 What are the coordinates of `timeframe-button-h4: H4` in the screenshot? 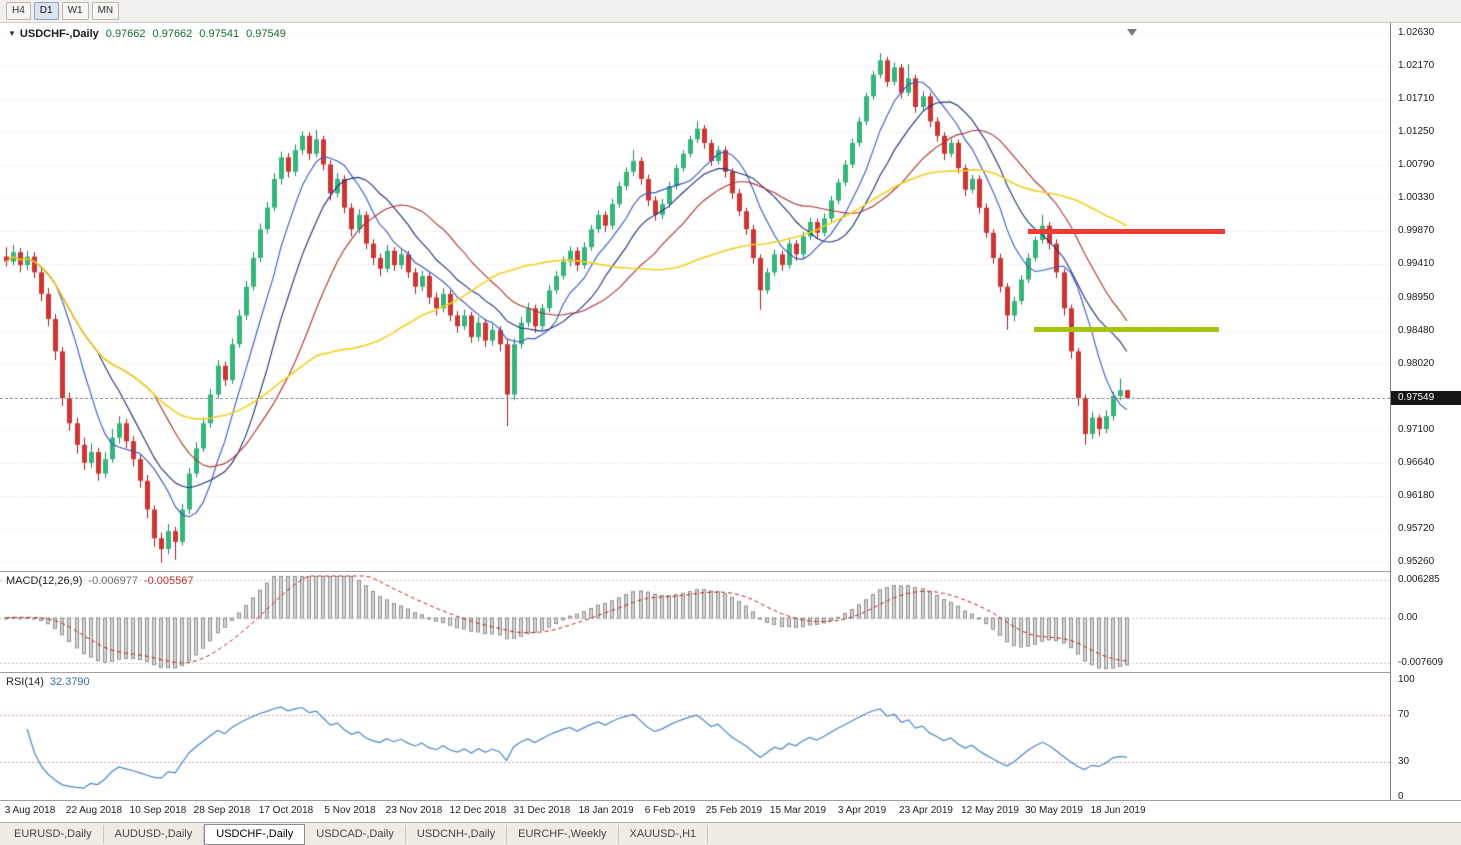 It's located at (18, 11).